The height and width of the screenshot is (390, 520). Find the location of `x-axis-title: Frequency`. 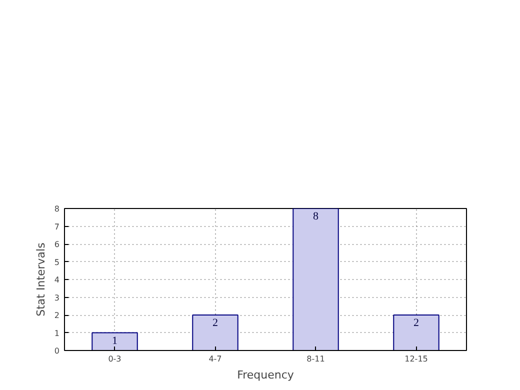

x-axis-title: Frequency is located at coordinates (265, 375).